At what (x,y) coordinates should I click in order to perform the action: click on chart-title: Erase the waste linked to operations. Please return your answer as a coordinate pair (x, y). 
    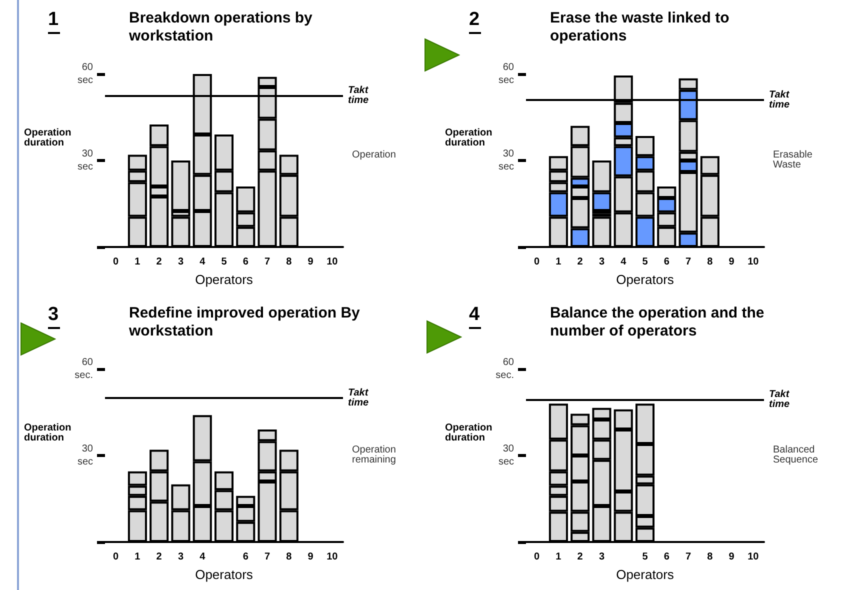
    Looking at the image, I should click on (642, 27).